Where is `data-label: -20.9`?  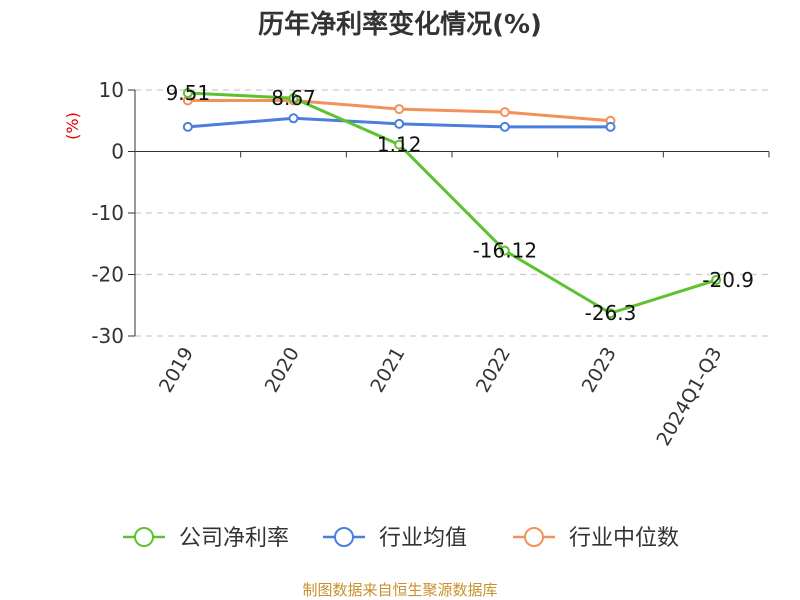 data-label: -20.9 is located at coordinates (728, 280).